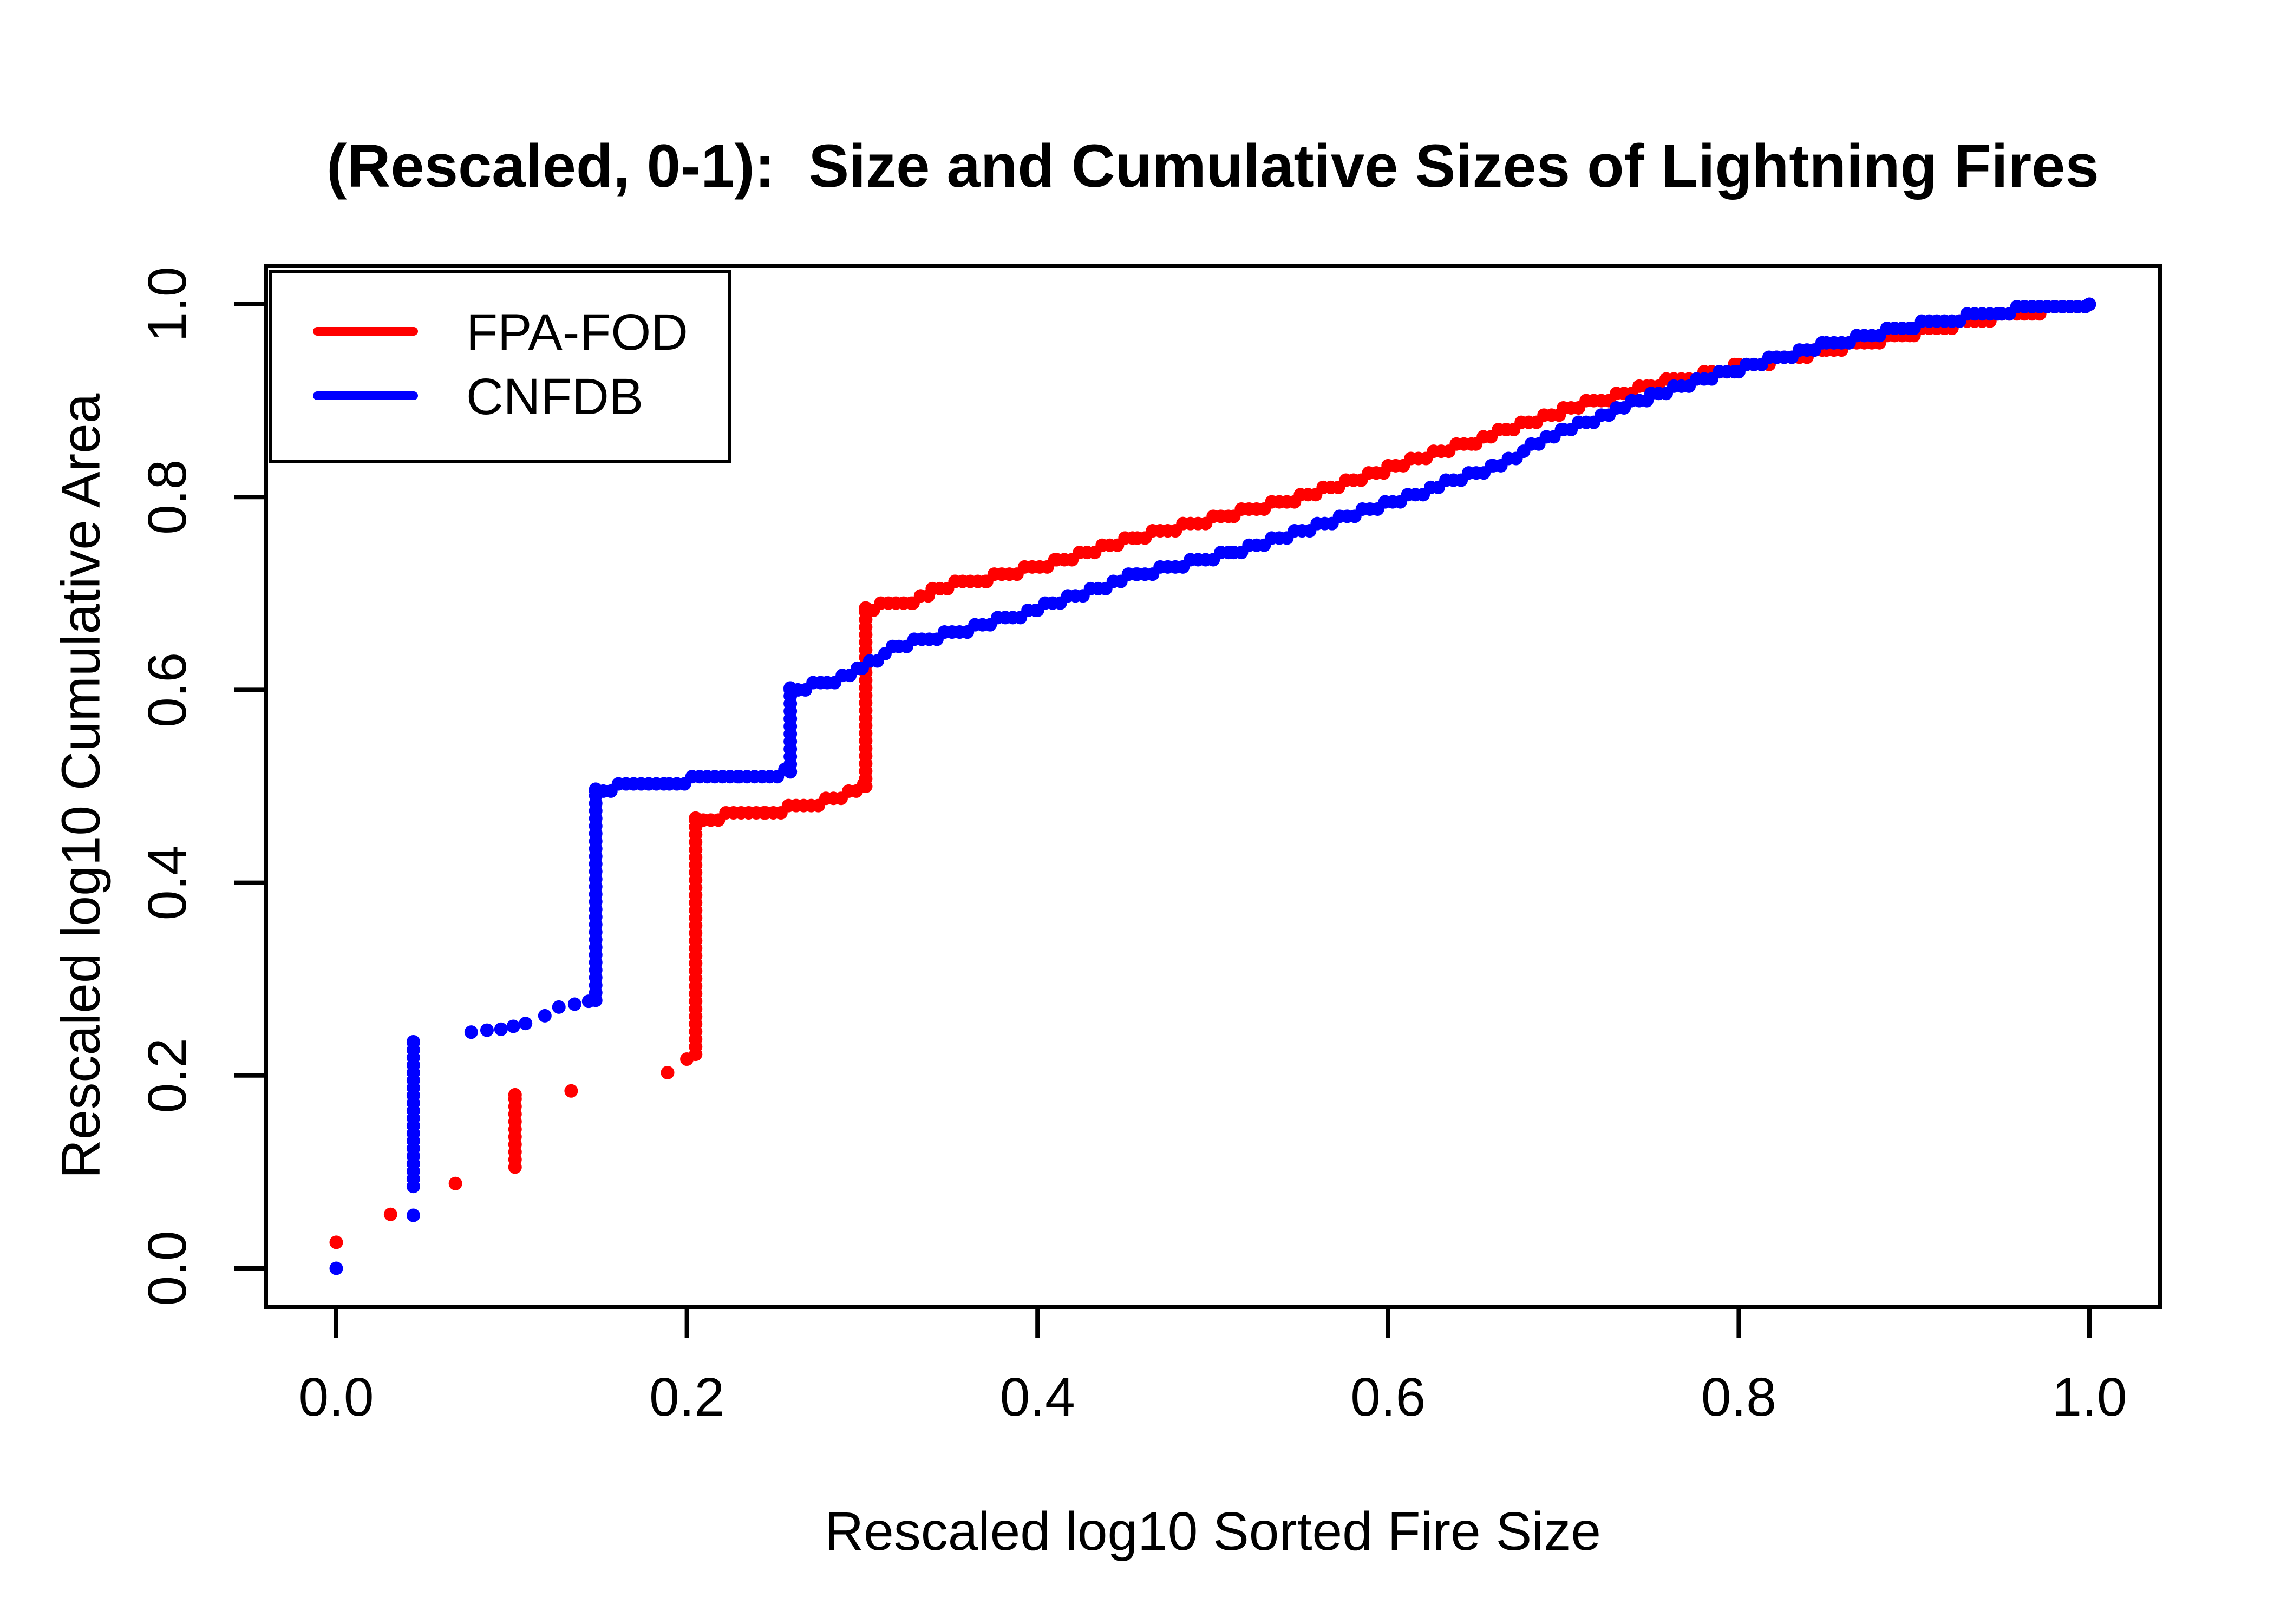 This screenshot has width=2274, height=1624. I want to click on y-tick-label: 0.6, so click(168, 690).